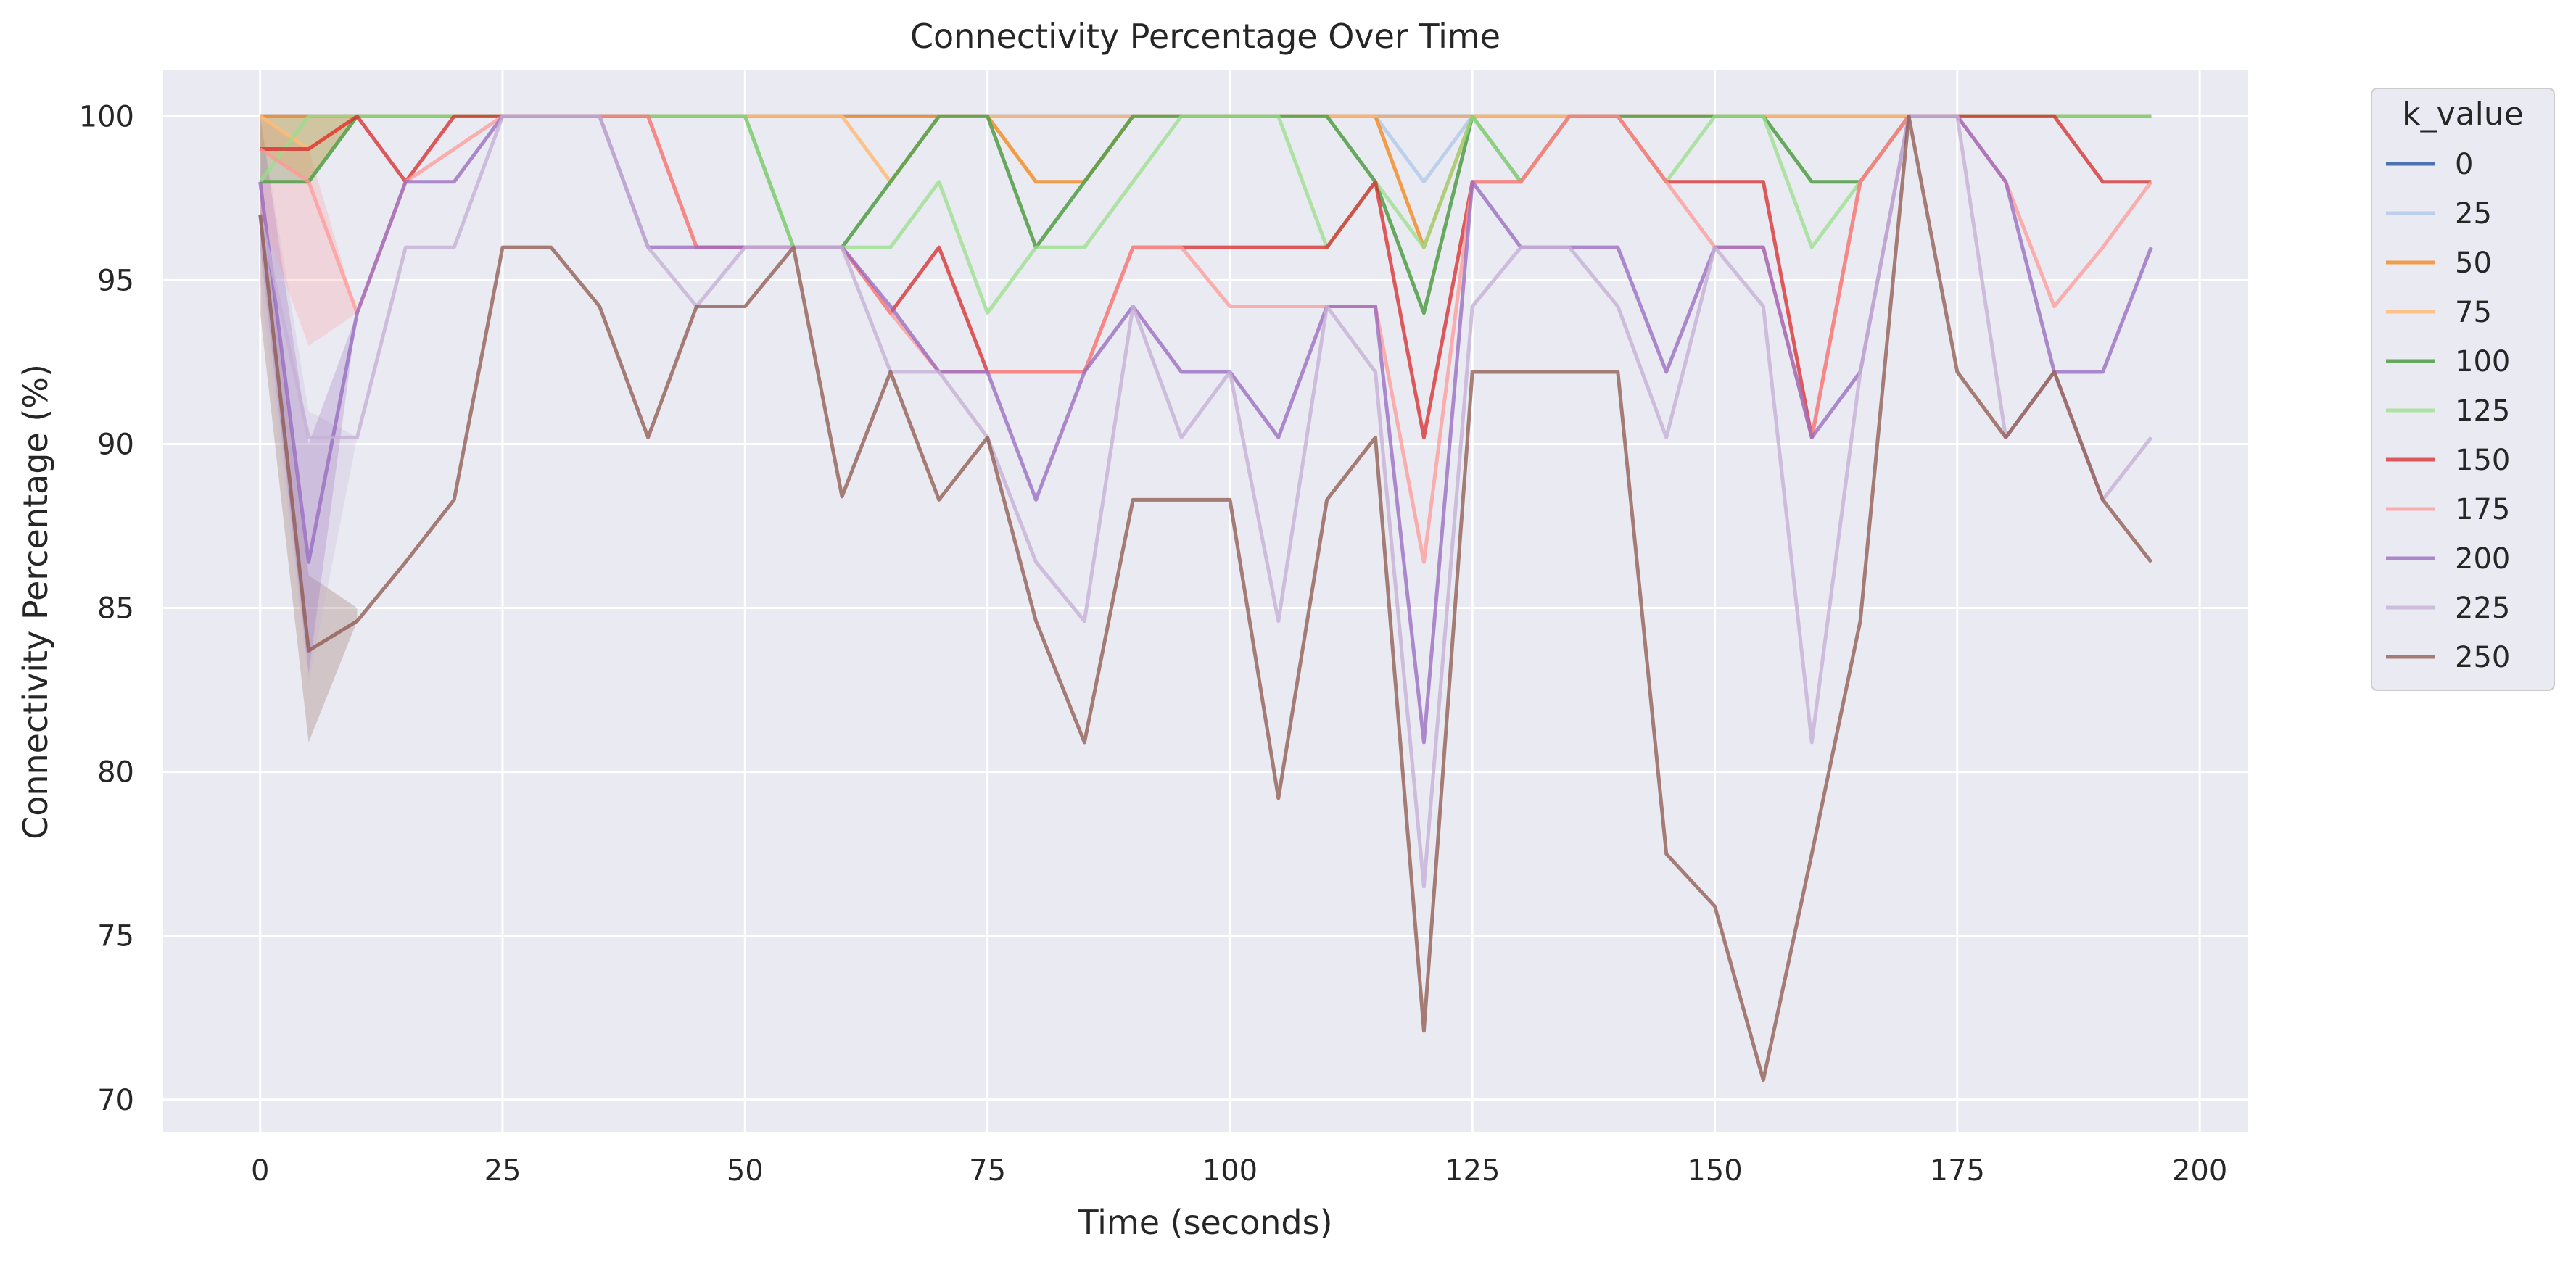  What do you see at coordinates (2482, 411) in the screenshot?
I see `legend-label-125: 125` at bounding box center [2482, 411].